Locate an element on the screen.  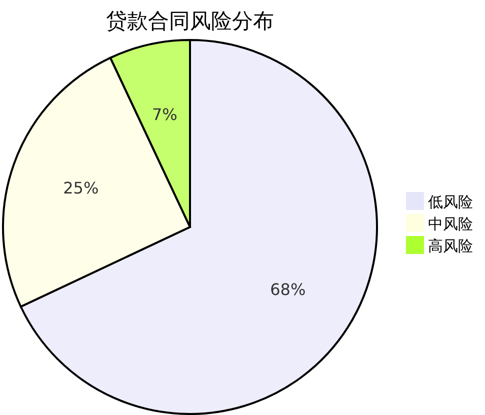
data-label: 68% is located at coordinates (288, 290).